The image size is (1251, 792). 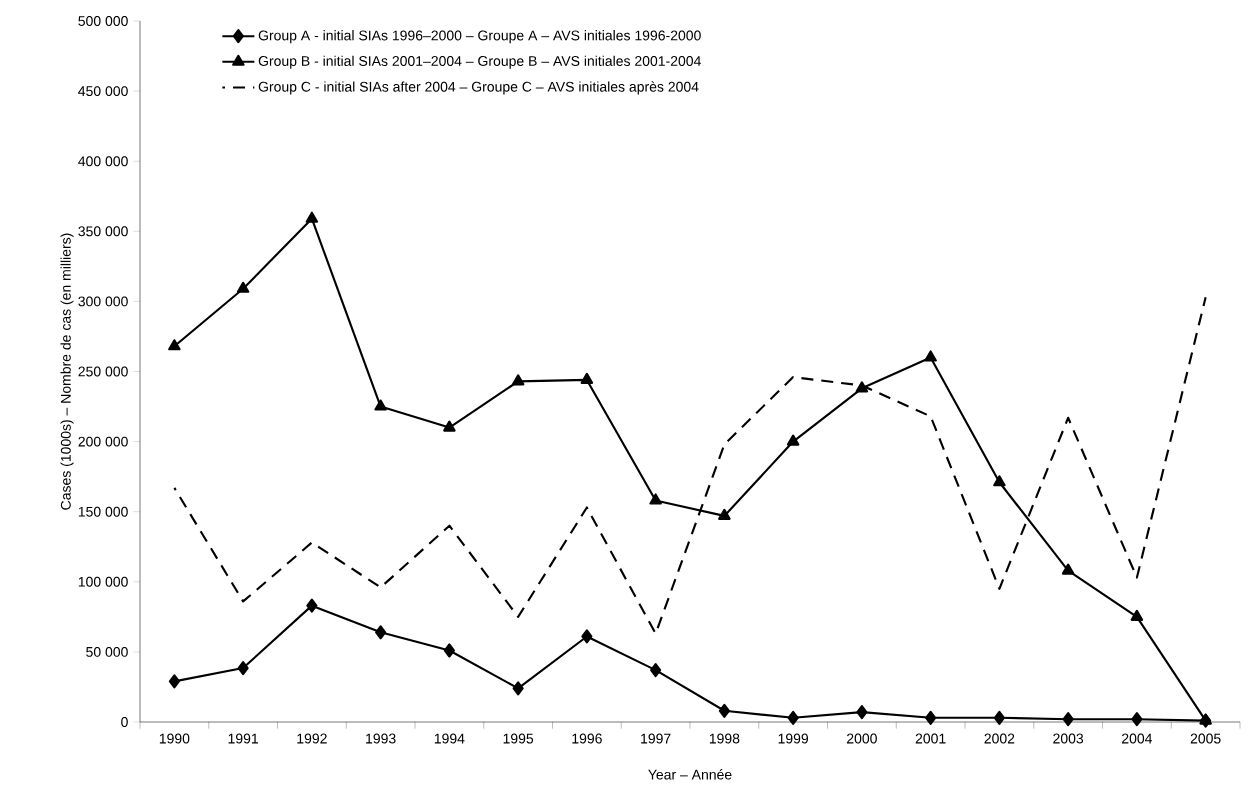 What do you see at coordinates (1205, 738) in the screenshot?
I see `x-tick-label: 2005` at bounding box center [1205, 738].